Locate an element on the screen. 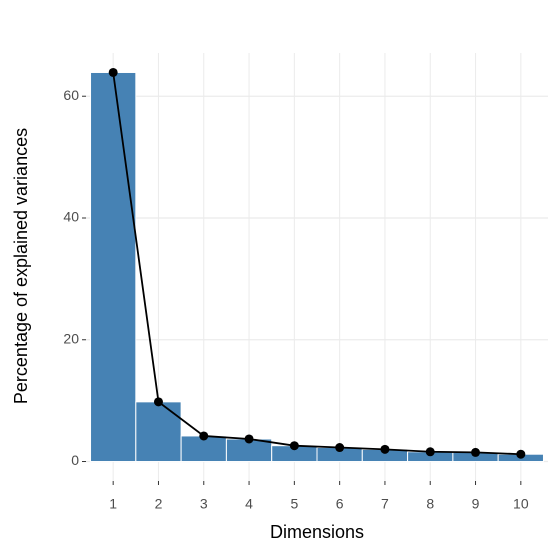 Image resolution: width=560 pixels, height=560 pixels. y-tick-label: 0 is located at coordinates (75, 460).